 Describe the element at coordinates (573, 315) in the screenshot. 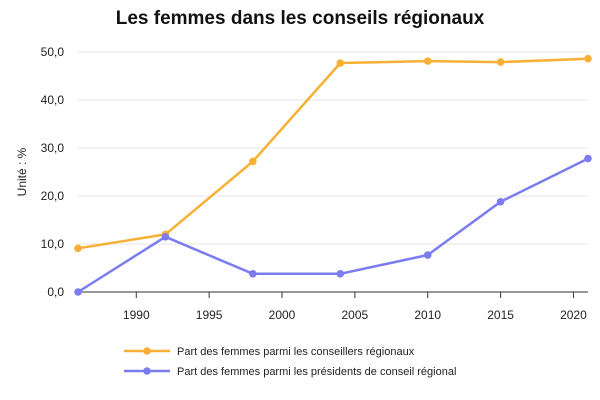

I see `x-tick-label: 2020` at that location.